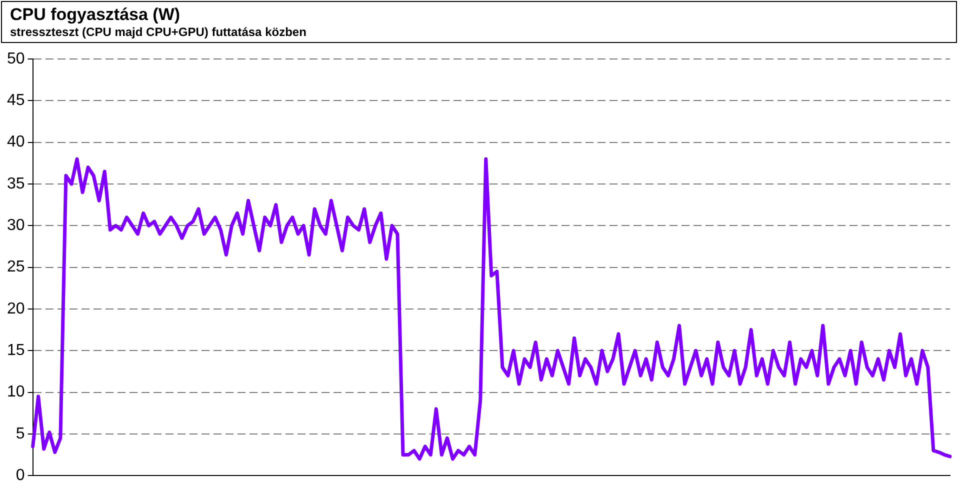 This screenshot has width=960, height=500. Describe the element at coordinates (20, 475) in the screenshot. I see `y-tick-label: 0` at that location.